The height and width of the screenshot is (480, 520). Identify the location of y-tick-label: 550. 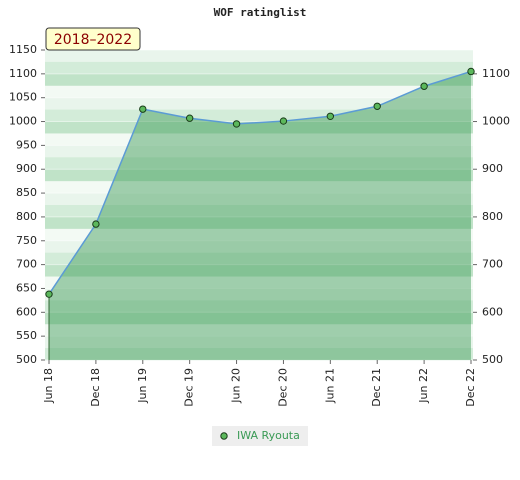
(26, 335).